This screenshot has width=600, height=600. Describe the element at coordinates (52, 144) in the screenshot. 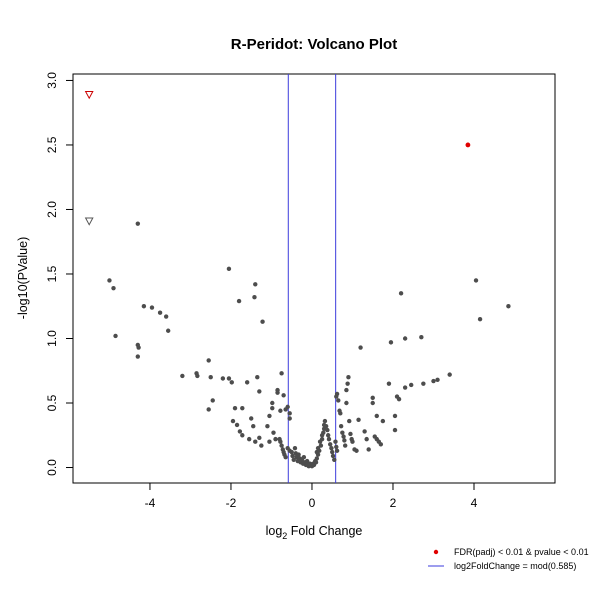

I see `y-tick-label: 2.5` at that location.